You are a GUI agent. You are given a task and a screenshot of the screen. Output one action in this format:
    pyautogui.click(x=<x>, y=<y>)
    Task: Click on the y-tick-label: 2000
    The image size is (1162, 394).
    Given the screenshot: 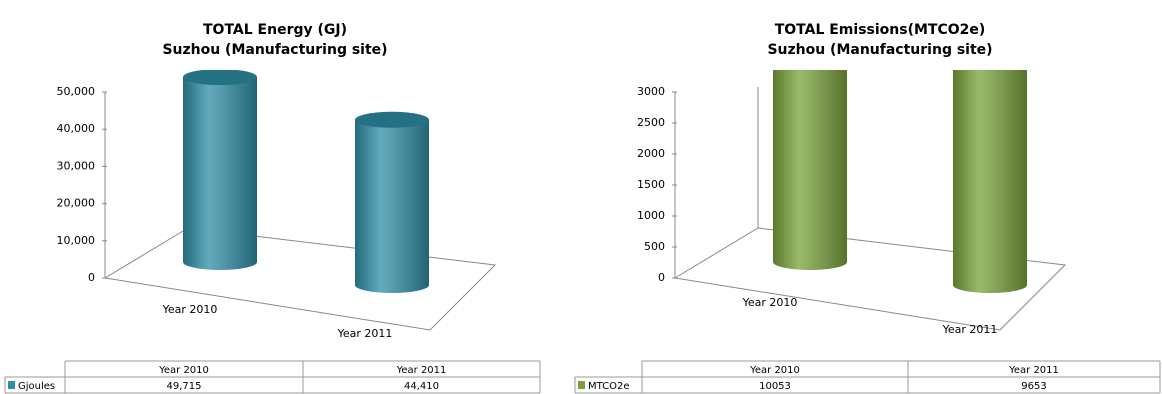 What is the action you would take?
    pyautogui.click(x=651, y=153)
    